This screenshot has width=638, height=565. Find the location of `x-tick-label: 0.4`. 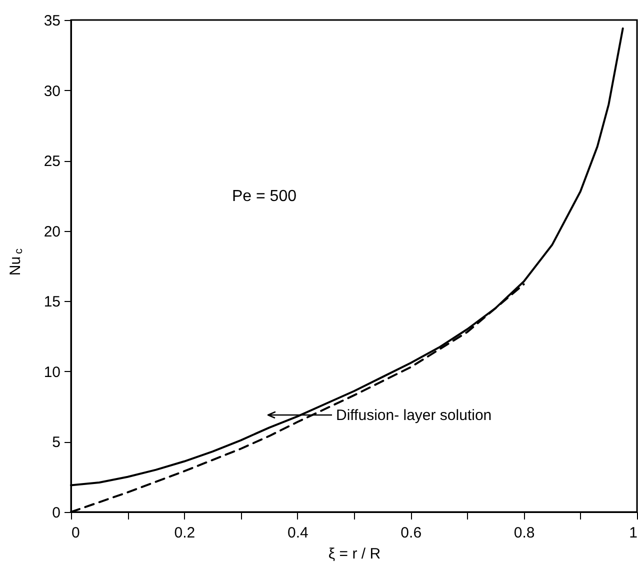

x-tick-label: 0.4 is located at coordinates (297, 533).